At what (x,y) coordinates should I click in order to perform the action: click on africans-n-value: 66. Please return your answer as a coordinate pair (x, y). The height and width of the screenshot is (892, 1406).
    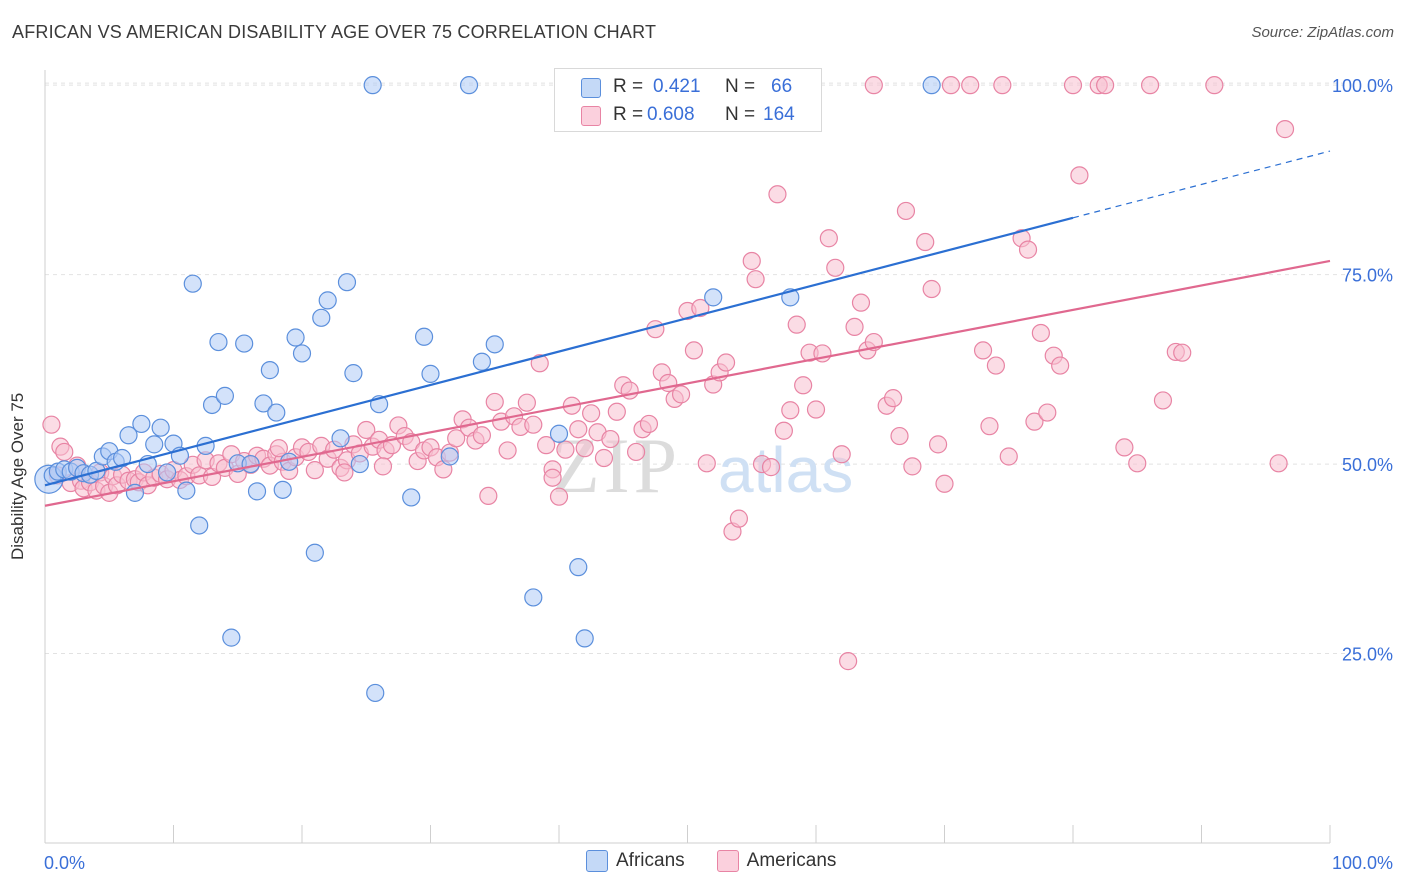
    Looking at the image, I should click on (782, 86).